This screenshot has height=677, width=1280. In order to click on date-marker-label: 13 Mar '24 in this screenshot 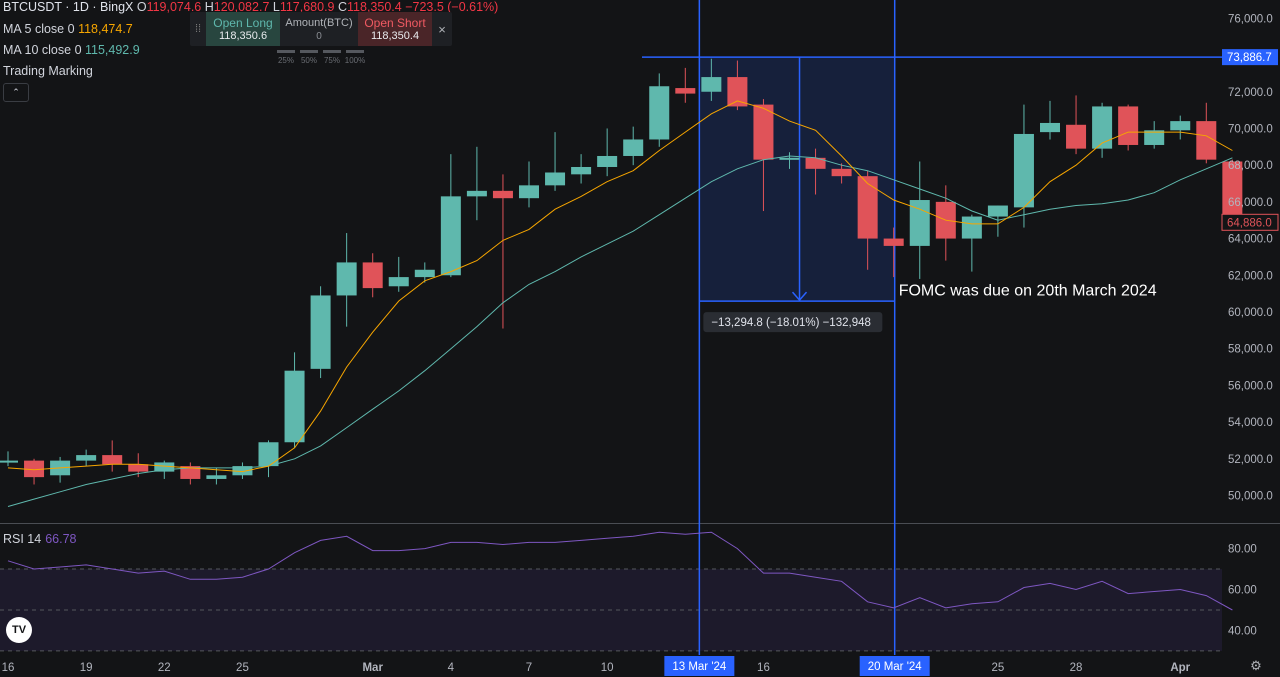, I will do `click(699, 667)`.